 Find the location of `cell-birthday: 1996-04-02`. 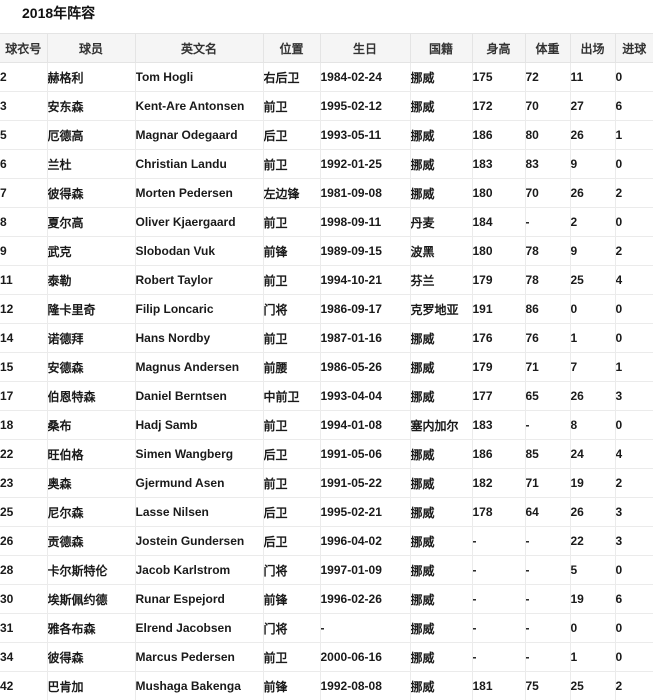

cell-birthday: 1996-04-02 is located at coordinates (365, 541).